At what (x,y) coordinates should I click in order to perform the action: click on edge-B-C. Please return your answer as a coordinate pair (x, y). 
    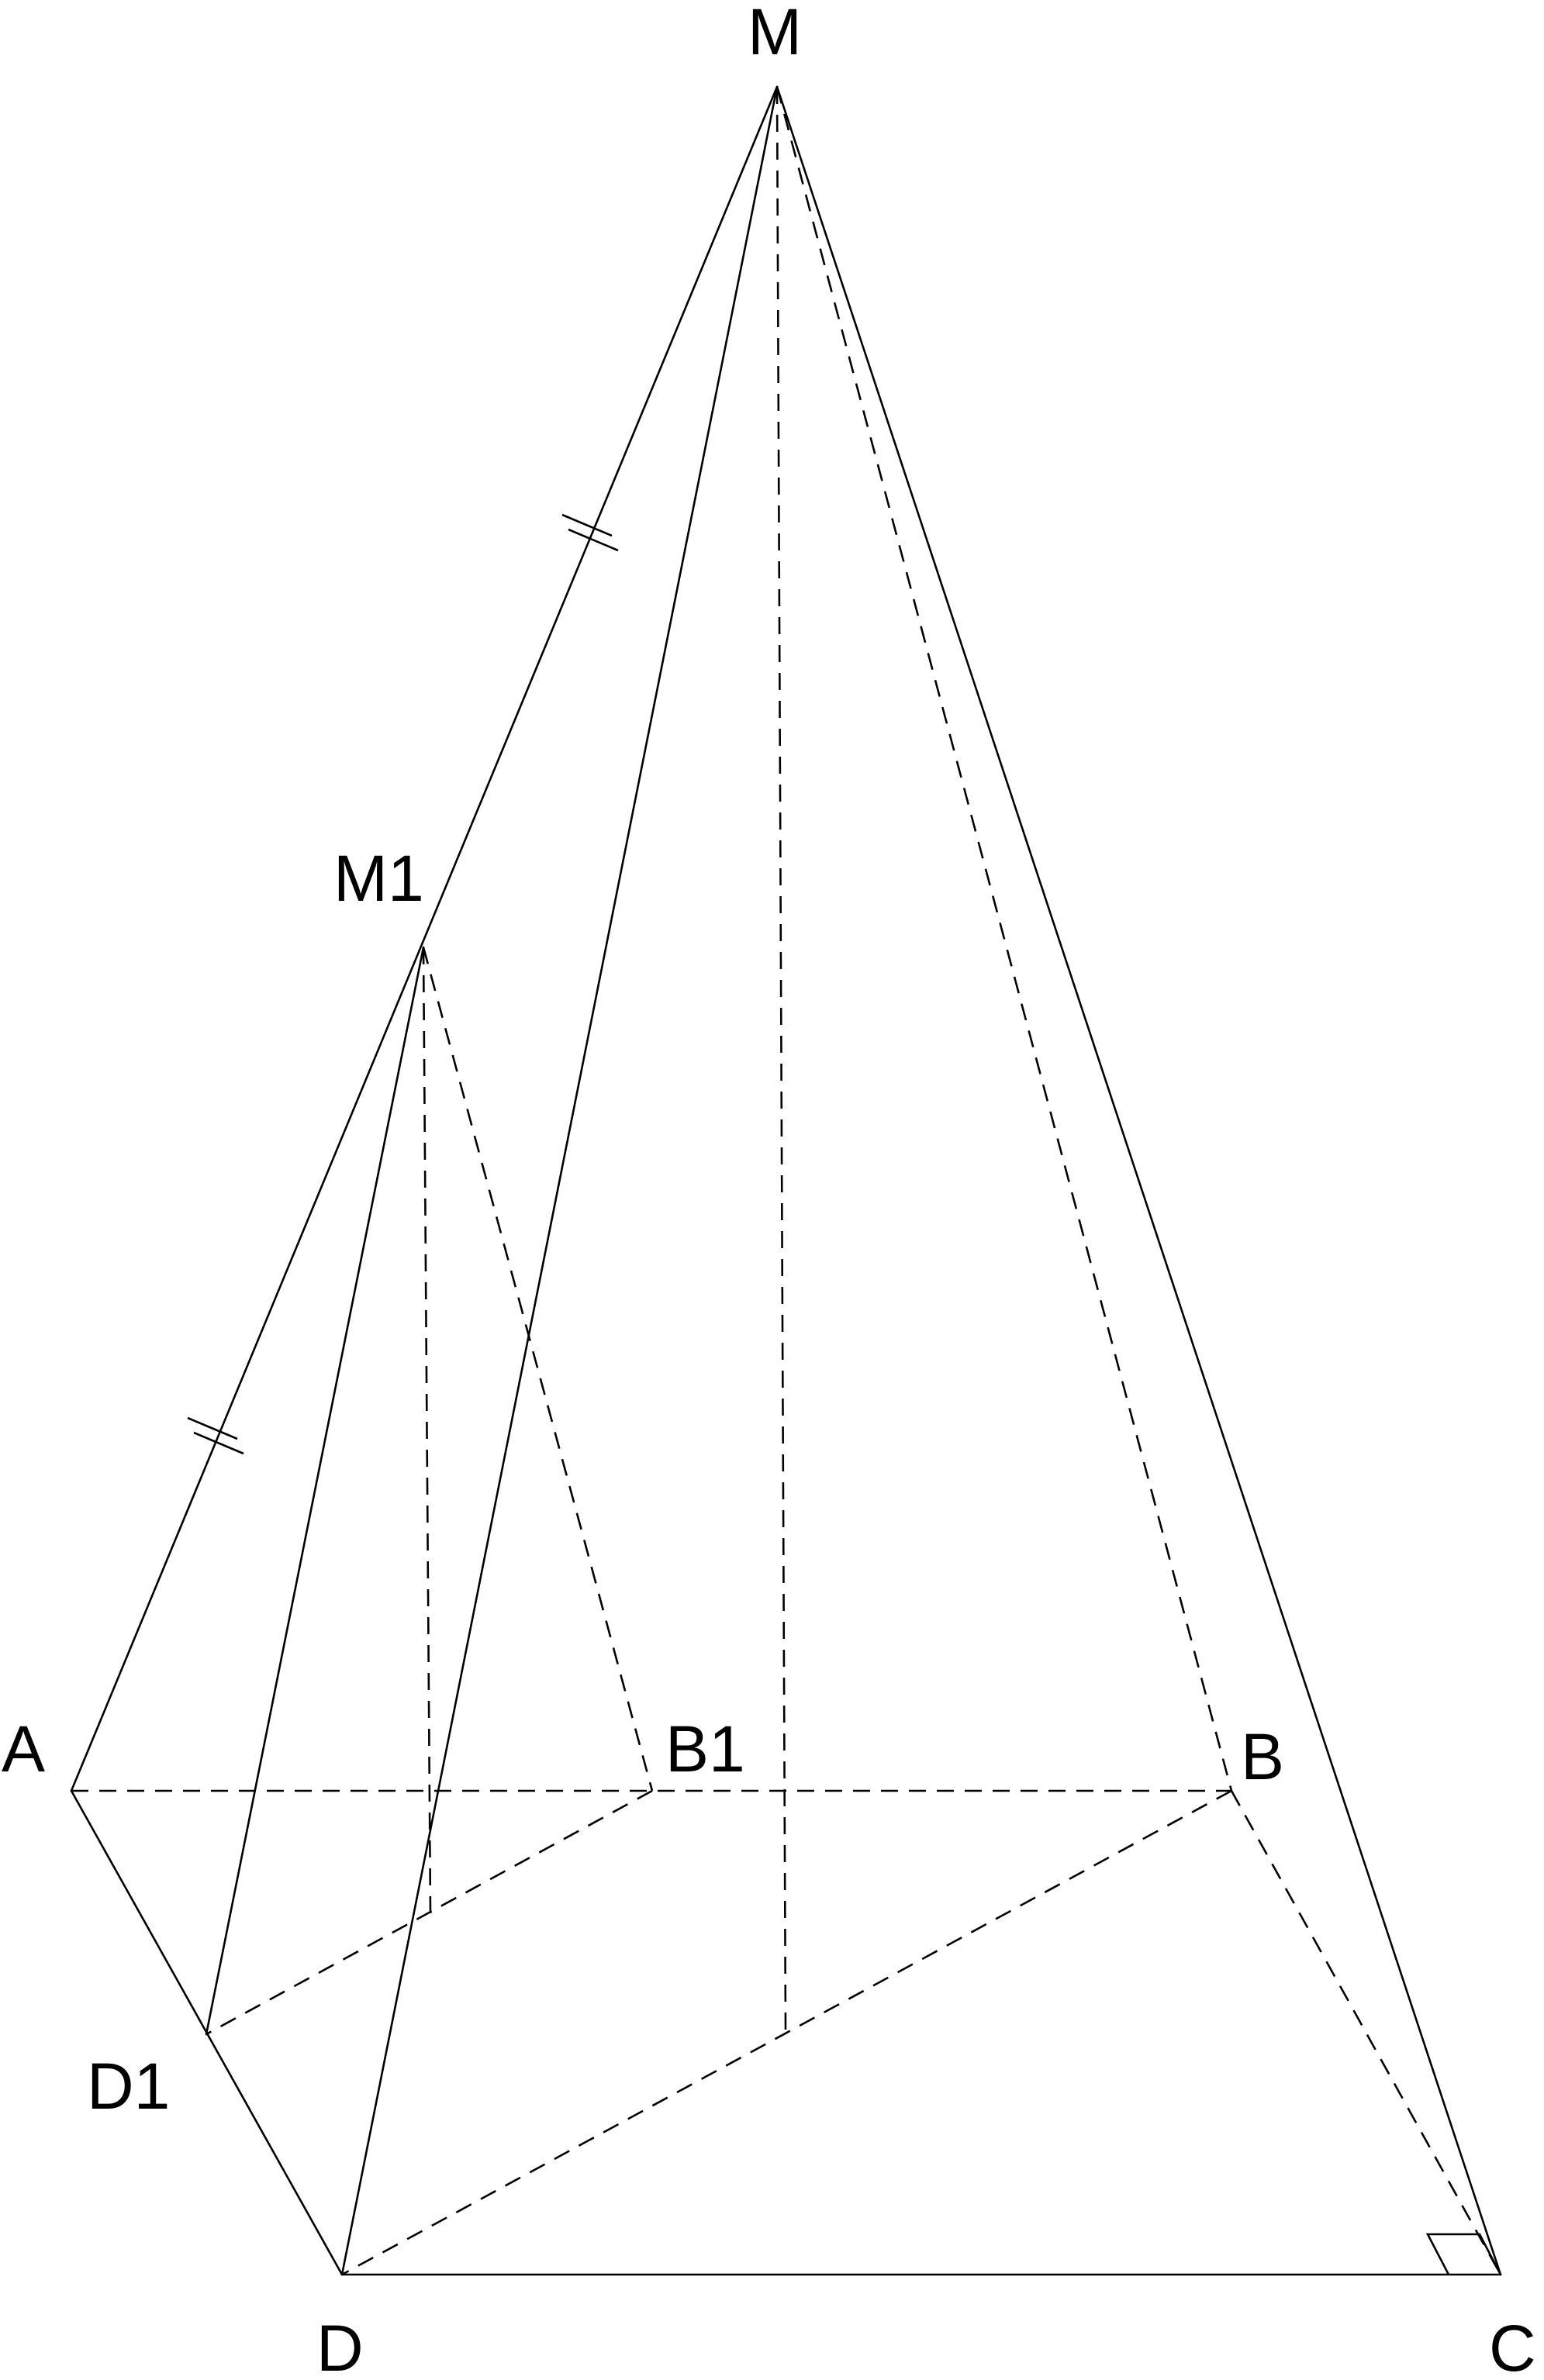
    Looking at the image, I should click on (1366, 2033).